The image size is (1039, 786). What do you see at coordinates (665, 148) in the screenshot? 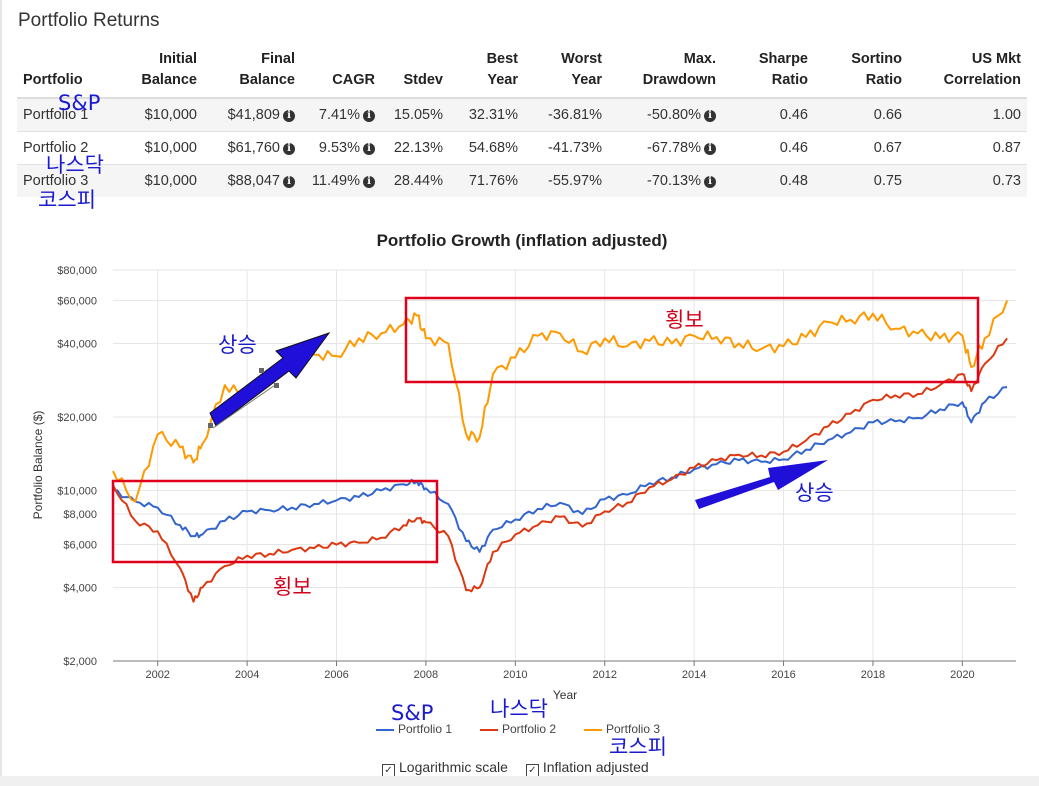
I see `cell-max-drawdown: -67.78% i` at bounding box center [665, 148].